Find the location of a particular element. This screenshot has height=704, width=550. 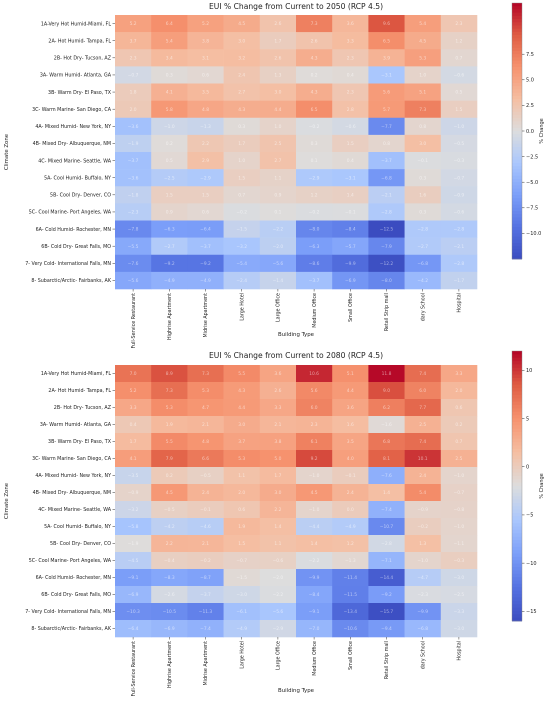

cell-value-label: 2.2 is located at coordinates (205, 144).